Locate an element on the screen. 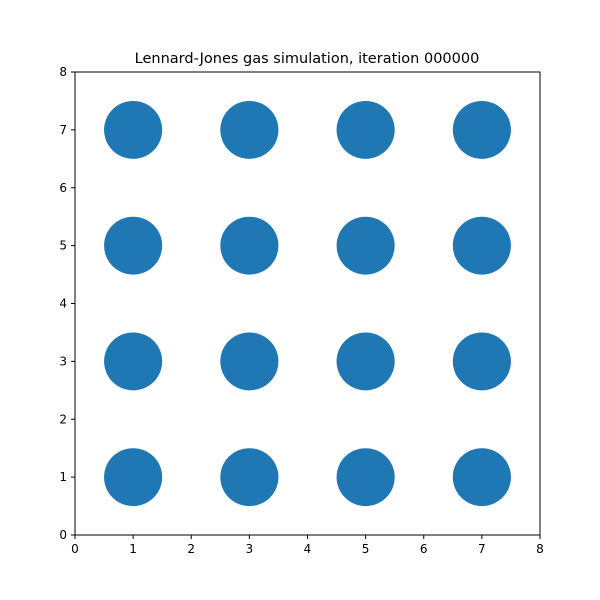 The width and height of the screenshot is (600, 600). x-tick-label: 4 is located at coordinates (308, 549).